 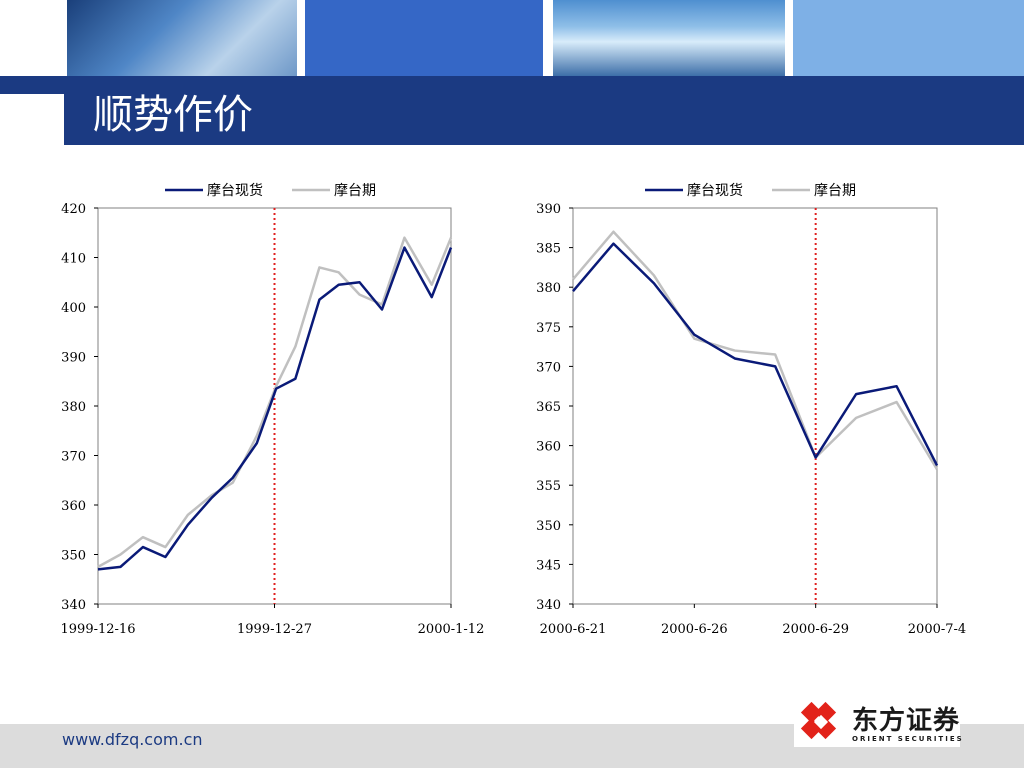 What do you see at coordinates (512, 110) in the screenshot?
I see `title-bar` at bounding box center [512, 110].